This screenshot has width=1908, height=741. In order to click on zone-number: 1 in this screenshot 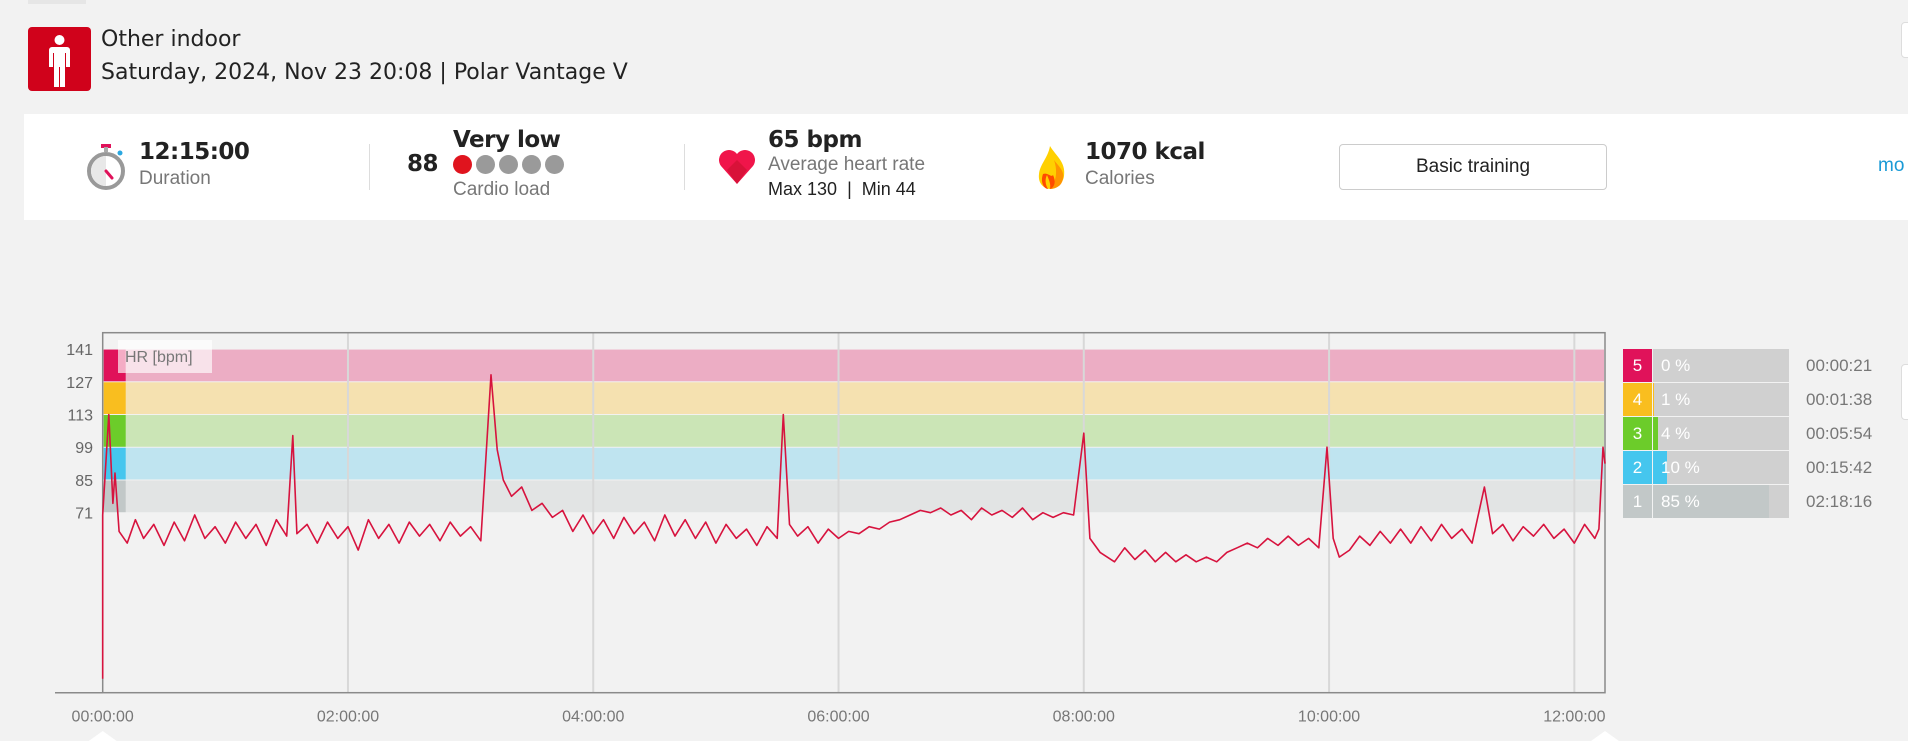, I will do `click(1637, 501)`.